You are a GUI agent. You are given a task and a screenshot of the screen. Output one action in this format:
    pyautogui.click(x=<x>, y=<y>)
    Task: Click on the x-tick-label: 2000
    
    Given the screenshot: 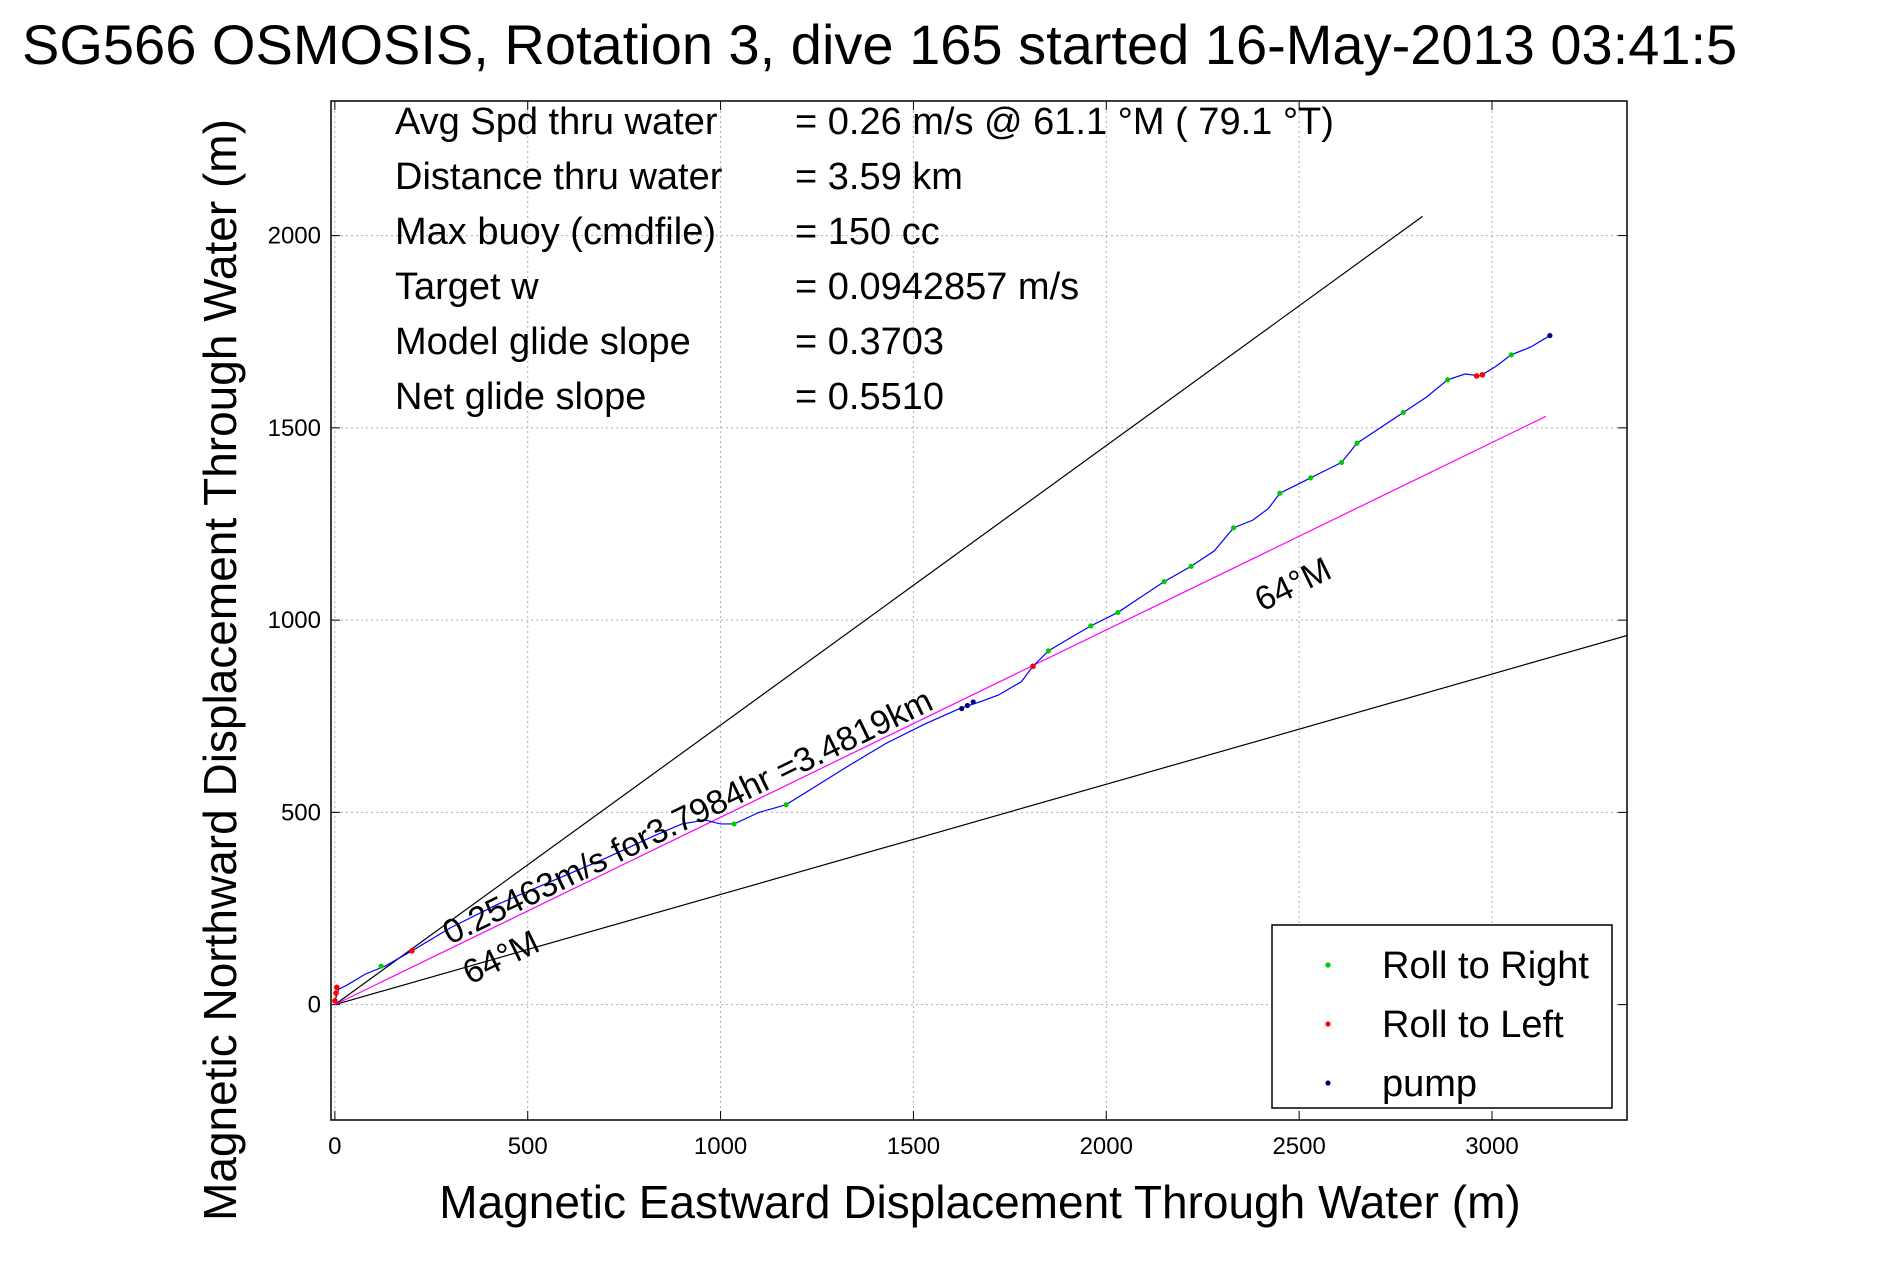 What is the action you would take?
    pyautogui.click(x=1106, y=1146)
    